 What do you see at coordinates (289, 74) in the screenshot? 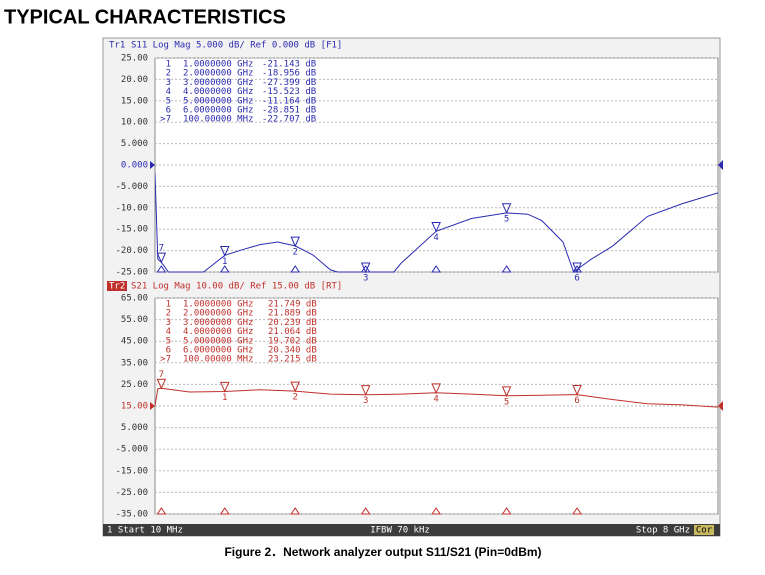
I see `marker-value: -18.956 dB` at bounding box center [289, 74].